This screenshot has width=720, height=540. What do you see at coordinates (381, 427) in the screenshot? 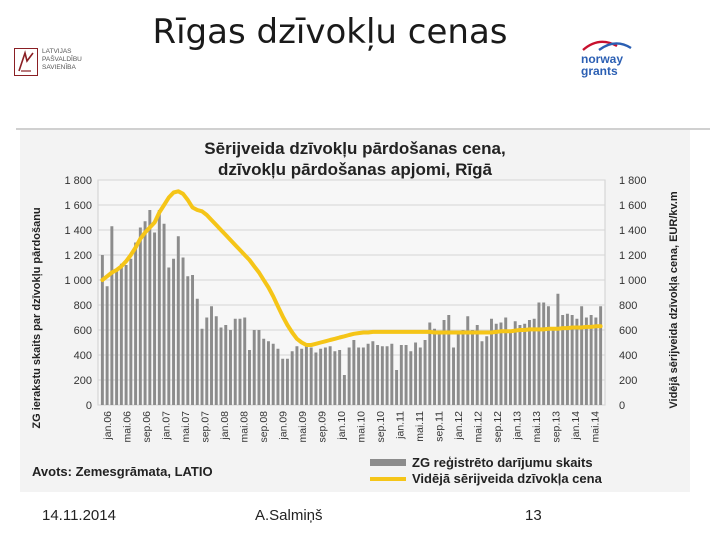
I see `x-tick-label: sep.10` at bounding box center [381, 427].